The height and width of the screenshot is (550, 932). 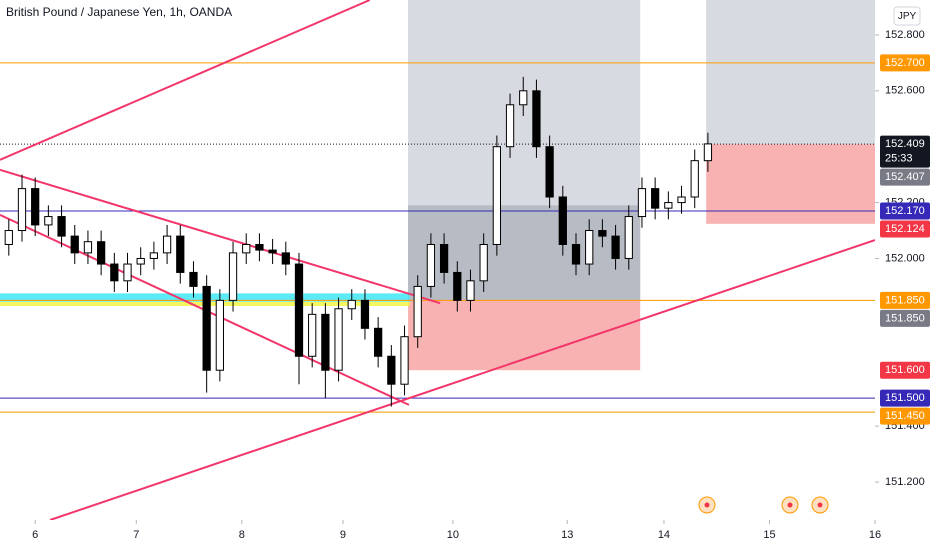 What do you see at coordinates (905, 482) in the screenshot?
I see `y-tick-label: 151.200` at bounding box center [905, 482].